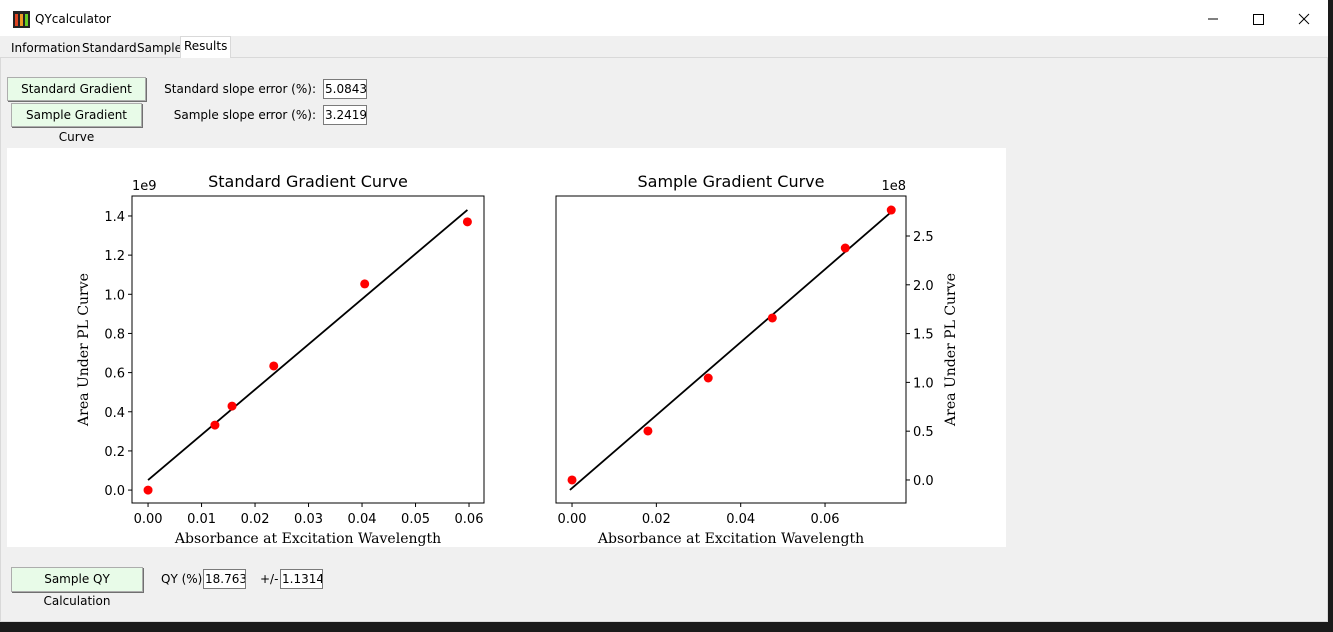 Image resolution: width=1333 pixels, height=632 pixels. What do you see at coordinates (114, 256) in the screenshot?
I see `y-tick-label: 1.2` at bounding box center [114, 256].